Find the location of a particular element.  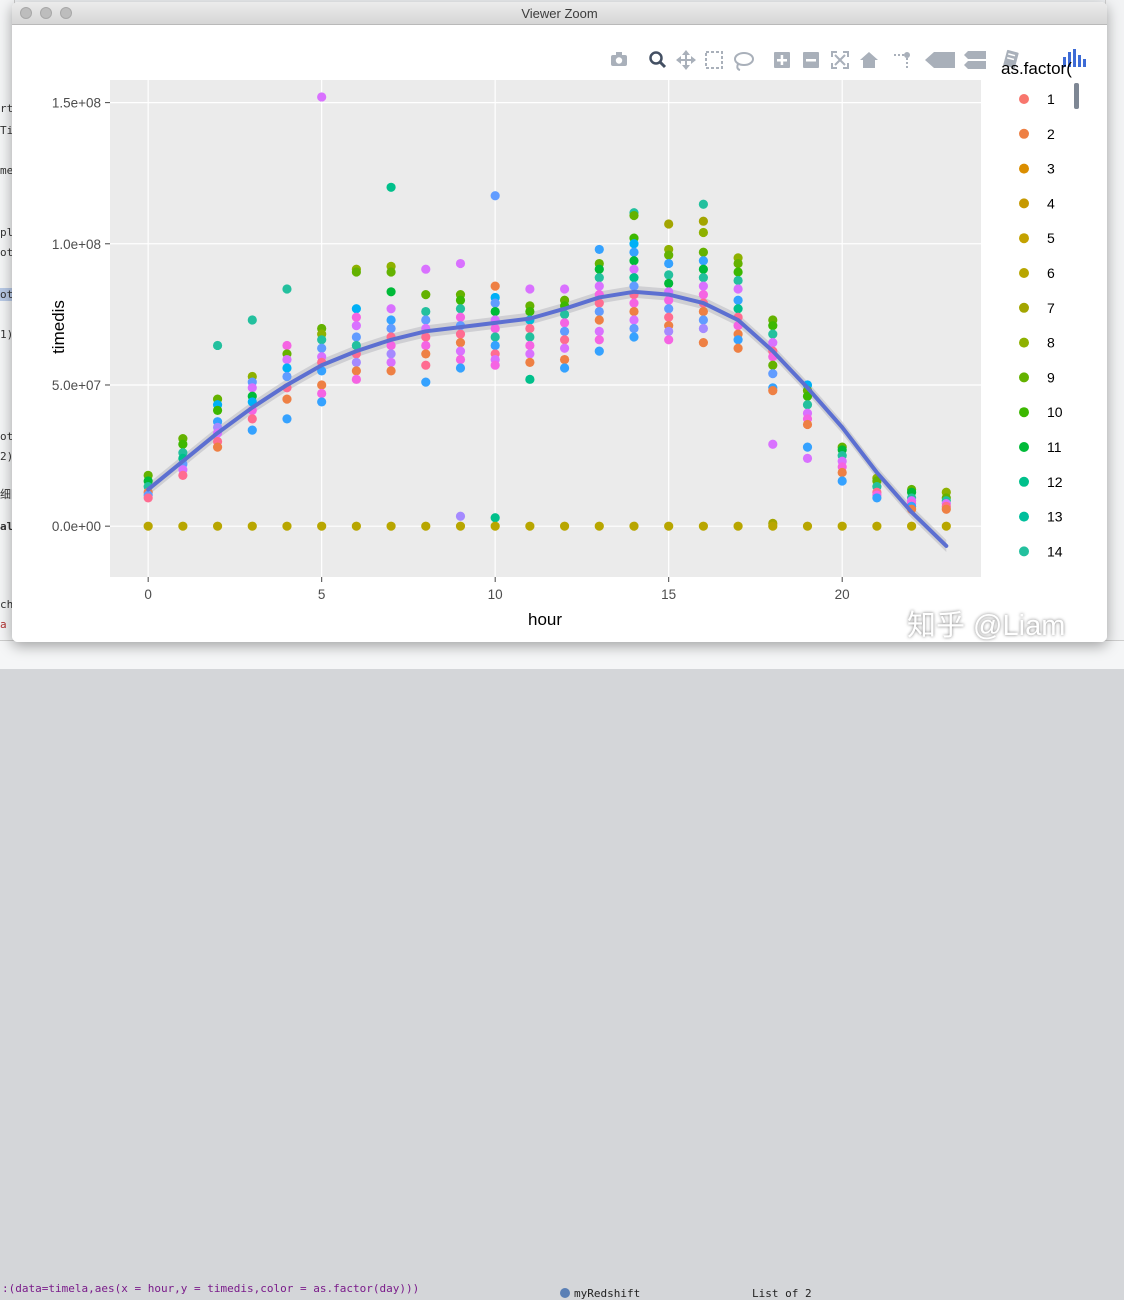

hover-closest-icon is located at coordinates (940, 60).